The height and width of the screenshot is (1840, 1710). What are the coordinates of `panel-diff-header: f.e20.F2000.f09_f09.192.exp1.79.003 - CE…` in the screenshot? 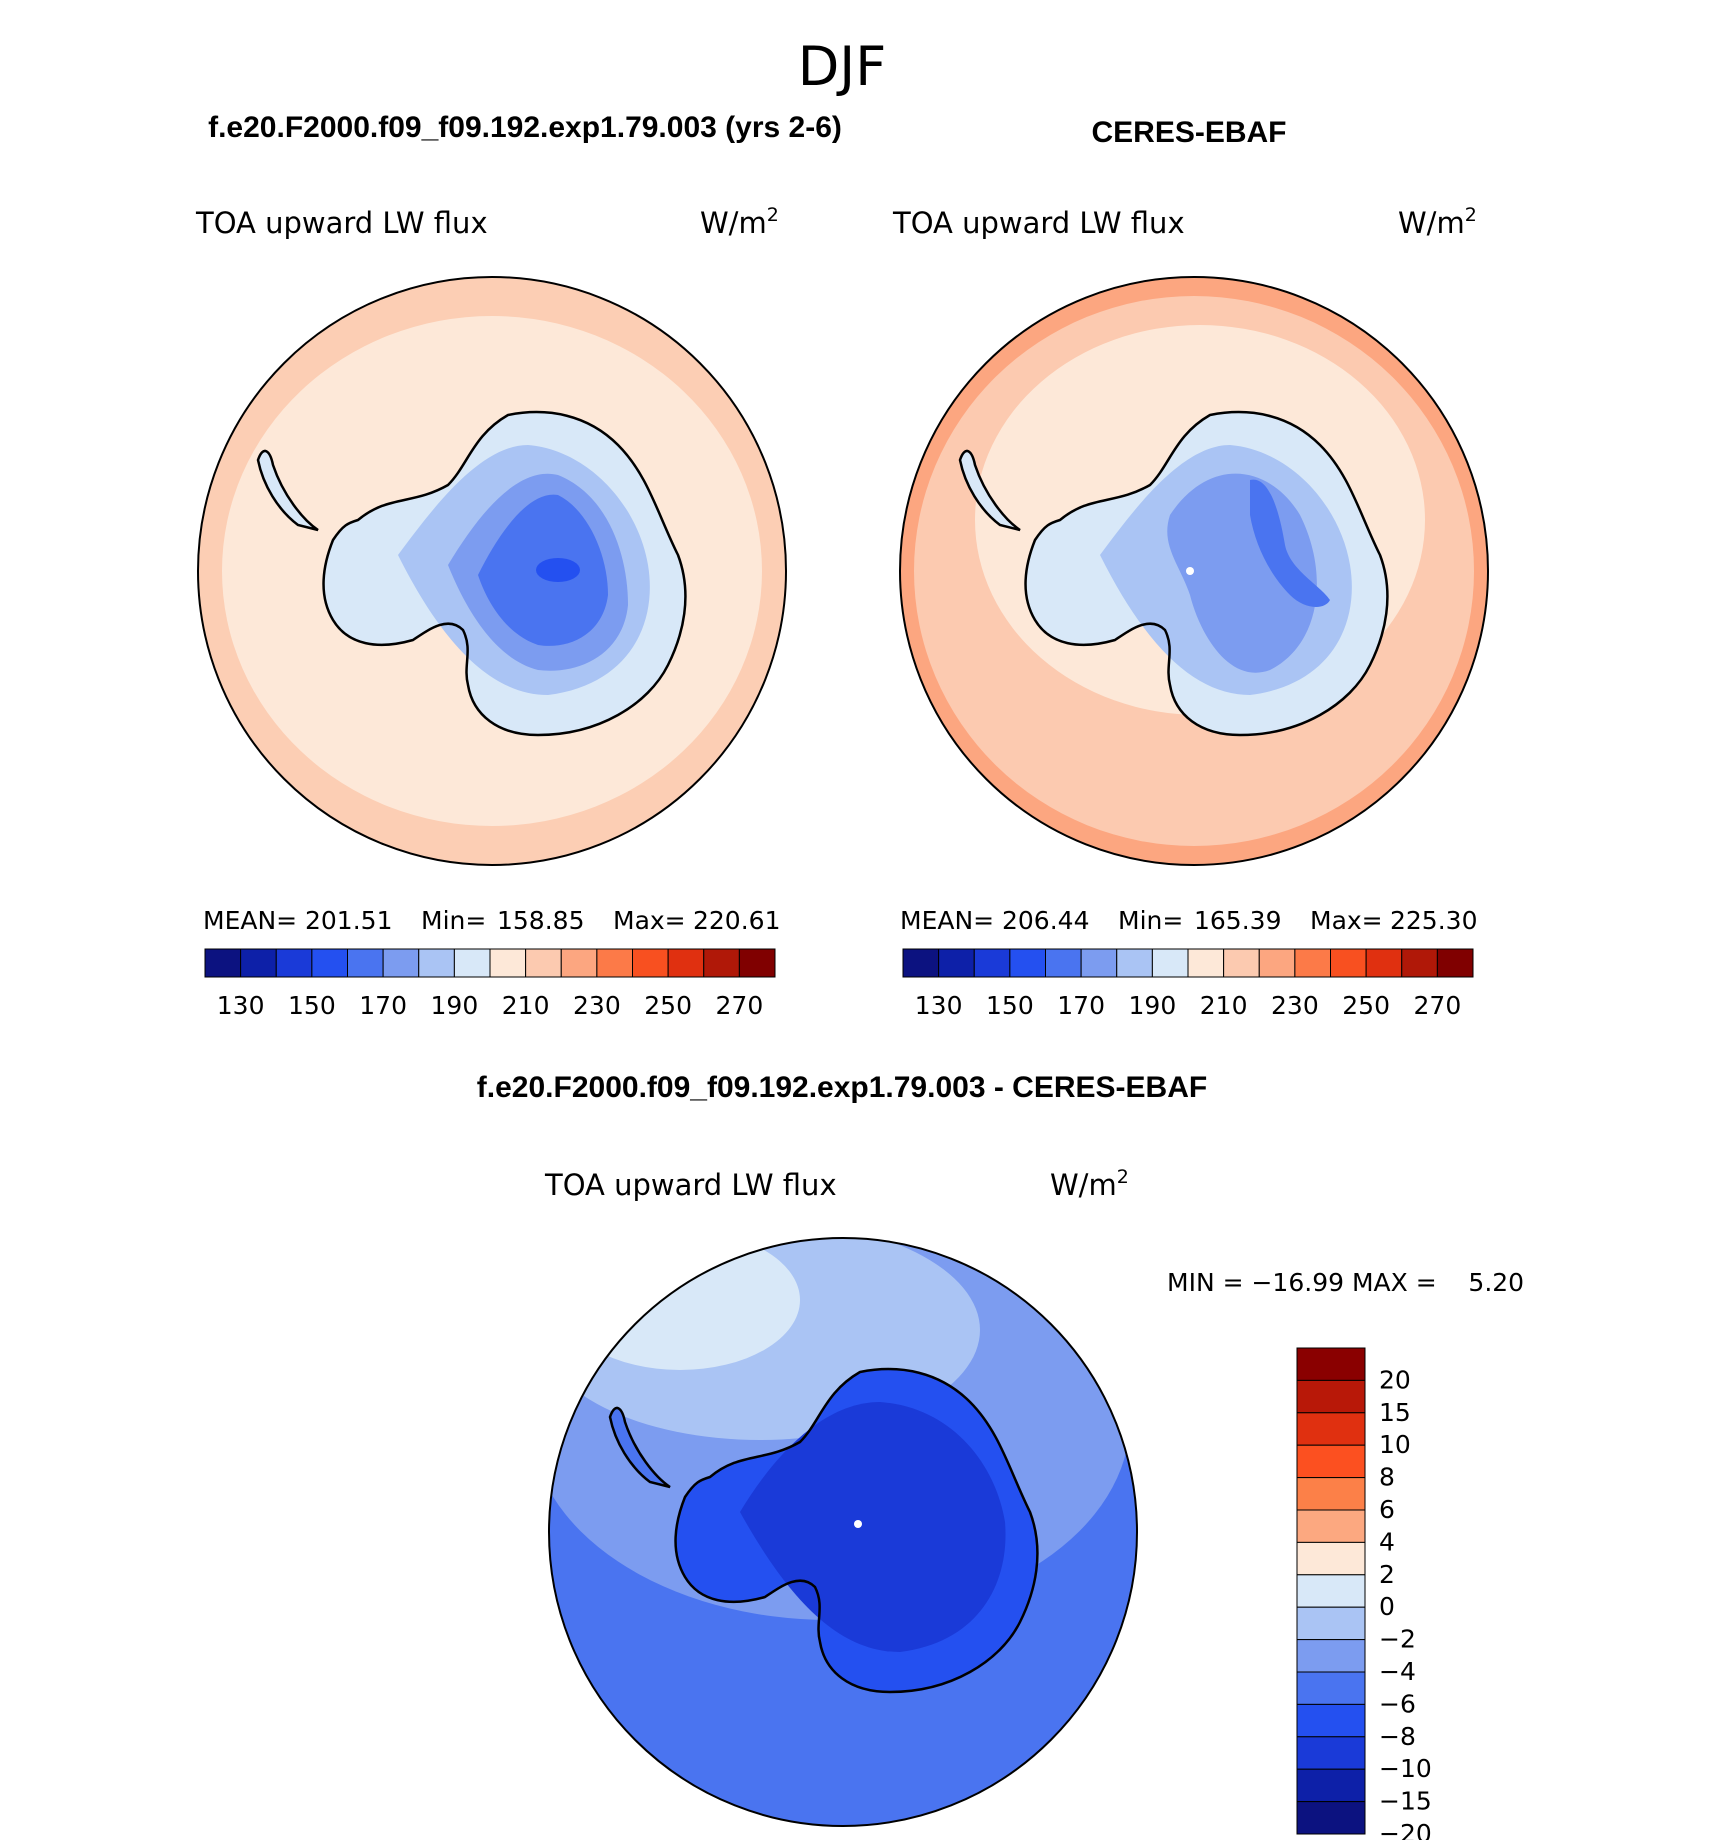 It's located at (842, 1087).